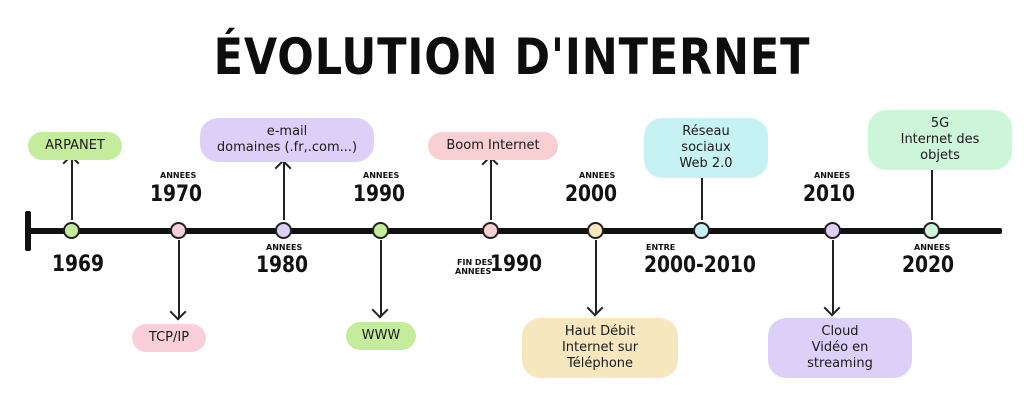 This screenshot has width=1024, height=416. Describe the element at coordinates (932, 188) in the screenshot. I see `arrow-up-2020` at that location.